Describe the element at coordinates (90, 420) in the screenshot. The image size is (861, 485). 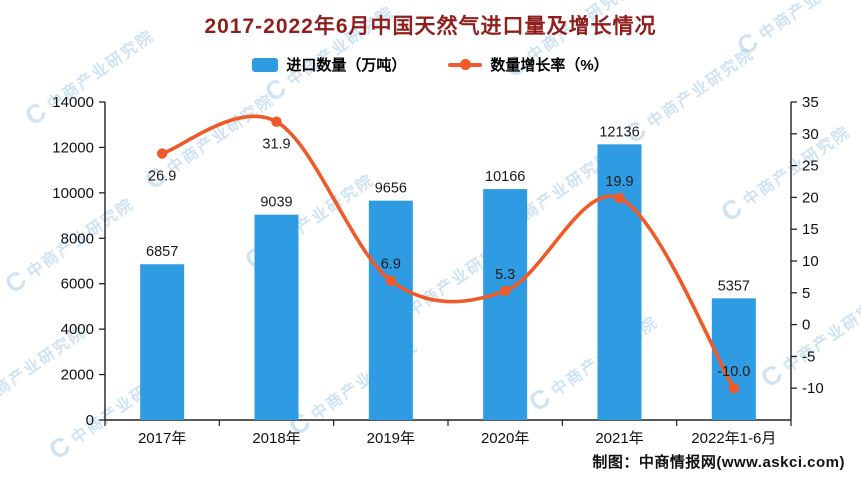
I see `left-axis-tick-label: 0` at that location.